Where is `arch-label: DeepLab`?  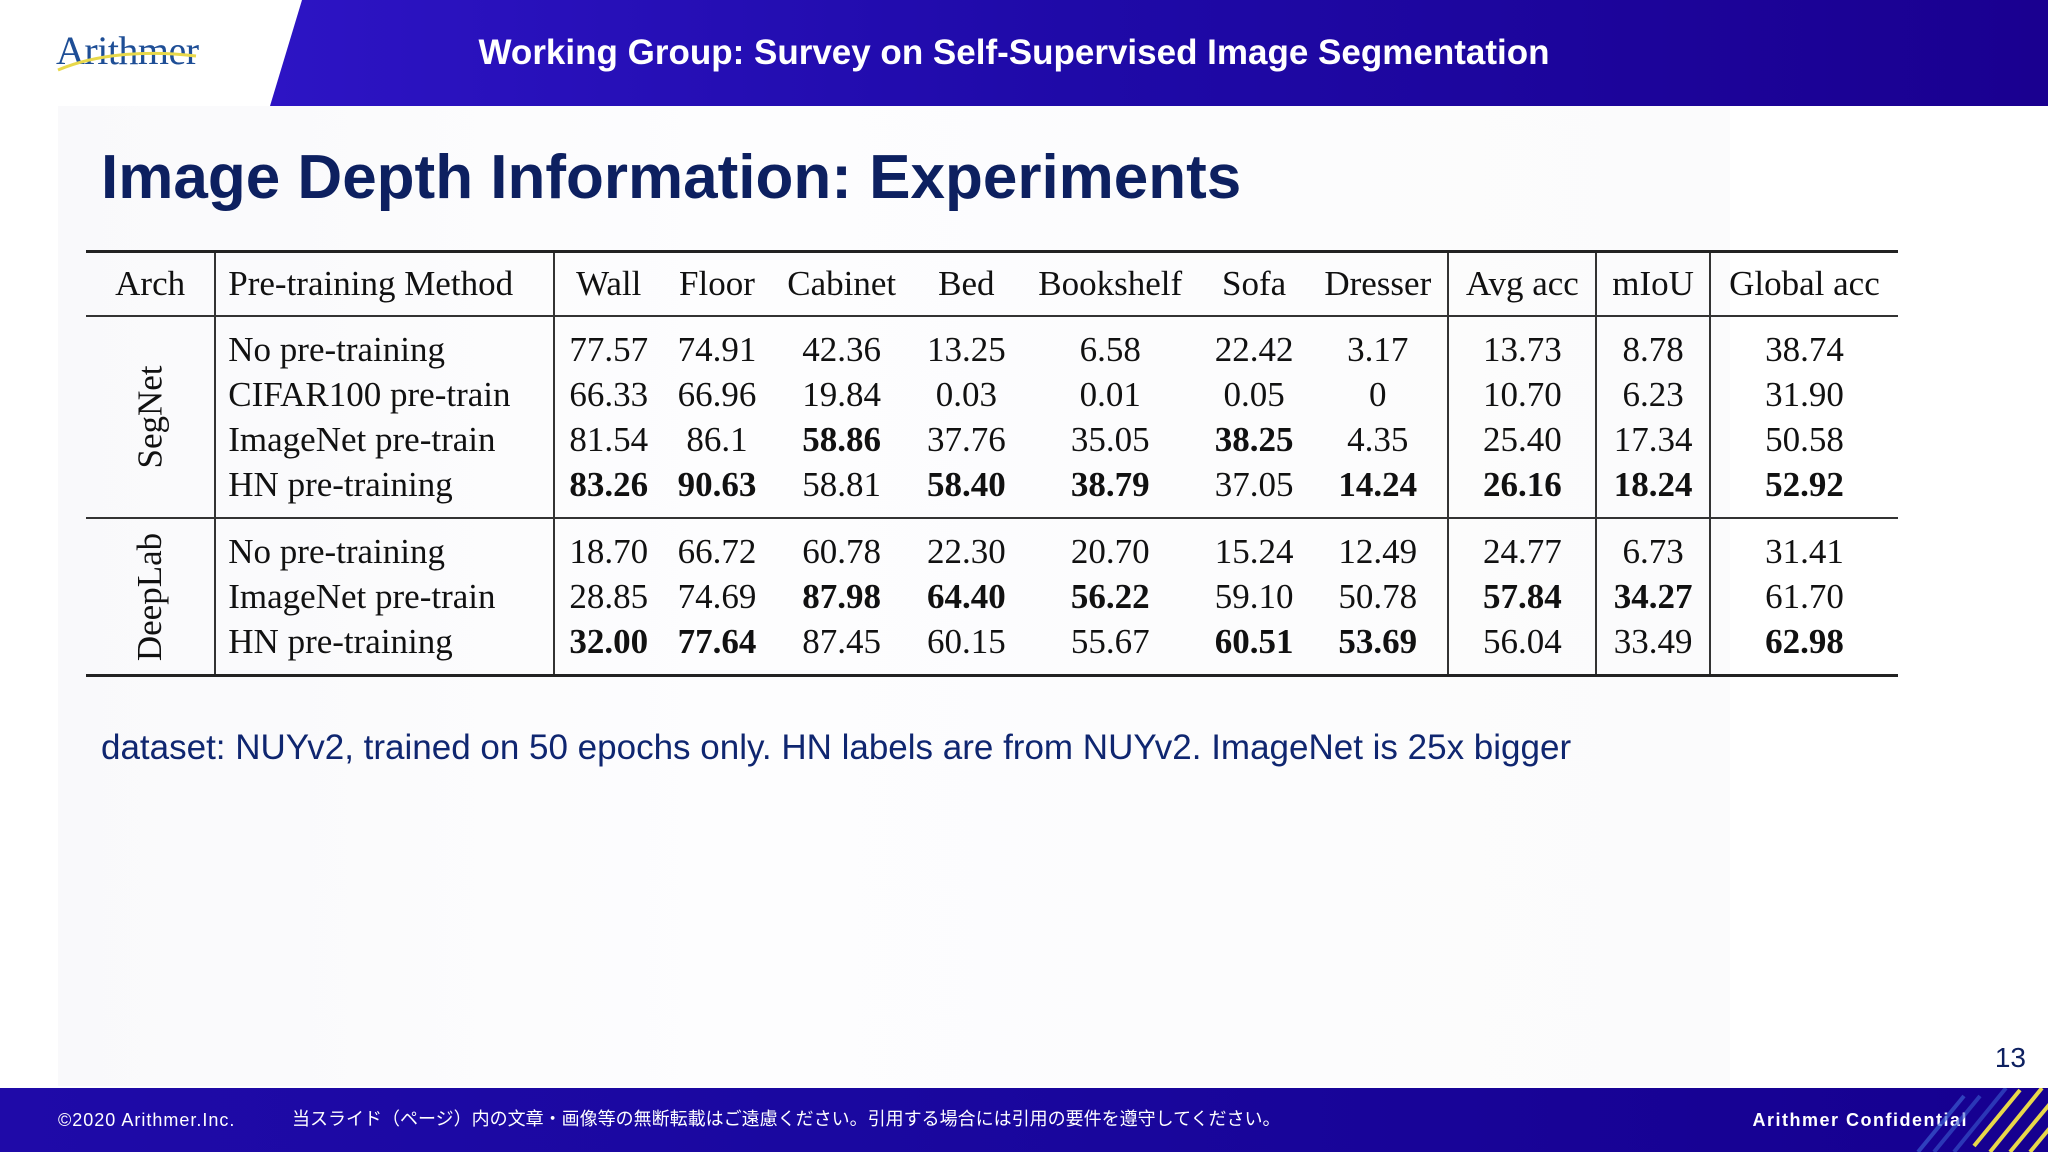
arch-label: DeepLab is located at coordinates (150, 596).